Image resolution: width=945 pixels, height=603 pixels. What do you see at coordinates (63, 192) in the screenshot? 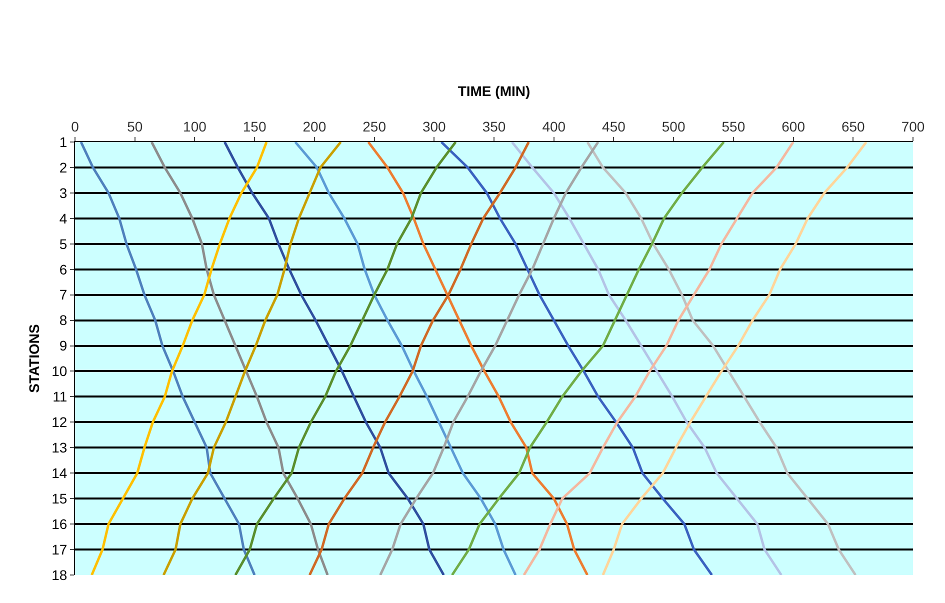
I see `y-tick-label: 3` at bounding box center [63, 192].